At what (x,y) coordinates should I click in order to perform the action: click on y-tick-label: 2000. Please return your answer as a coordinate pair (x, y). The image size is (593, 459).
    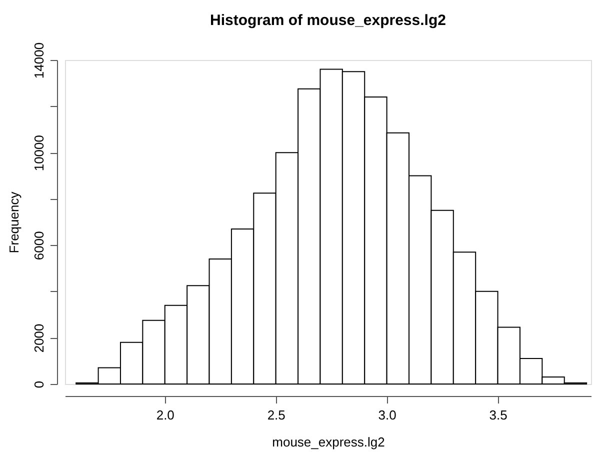
    Looking at the image, I should click on (39, 338).